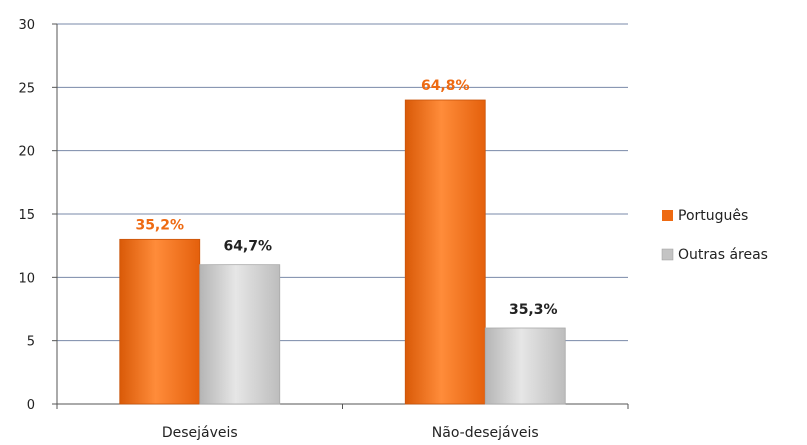  Describe the element at coordinates (38, 215) in the screenshot. I see `y-axis: 0 5 10 15 20 25 30` at that location.